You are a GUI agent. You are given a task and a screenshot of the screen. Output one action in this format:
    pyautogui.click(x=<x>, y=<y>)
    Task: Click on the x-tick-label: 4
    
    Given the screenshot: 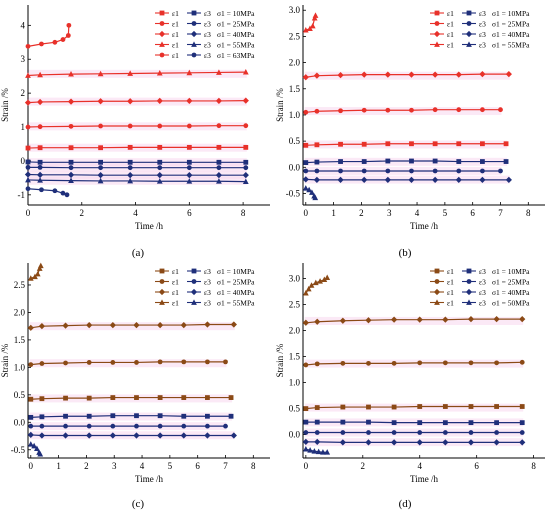 What is the action you would take?
    pyautogui.click(x=419, y=466)
    